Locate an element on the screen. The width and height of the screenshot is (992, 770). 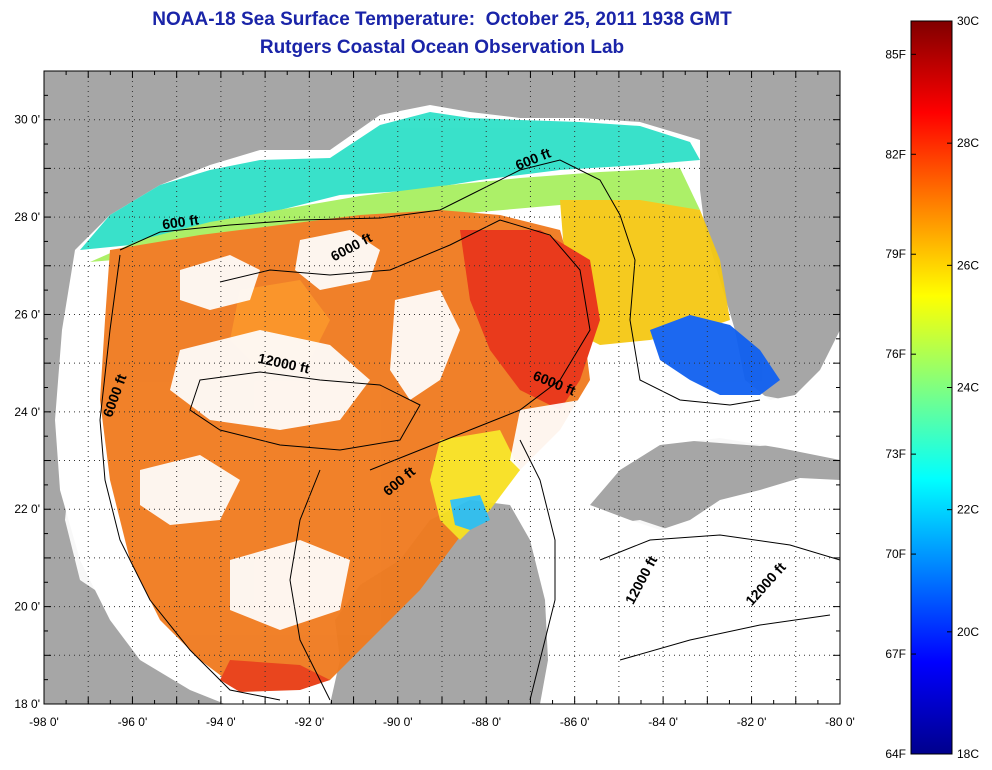
longitude-tick-label: -86 0' is located at coordinates (575, 722).